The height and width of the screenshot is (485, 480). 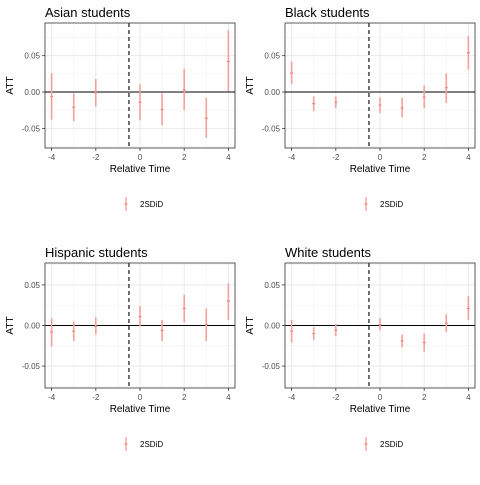 What do you see at coordinates (328, 252) in the screenshot?
I see `panel-title: White students` at bounding box center [328, 252].